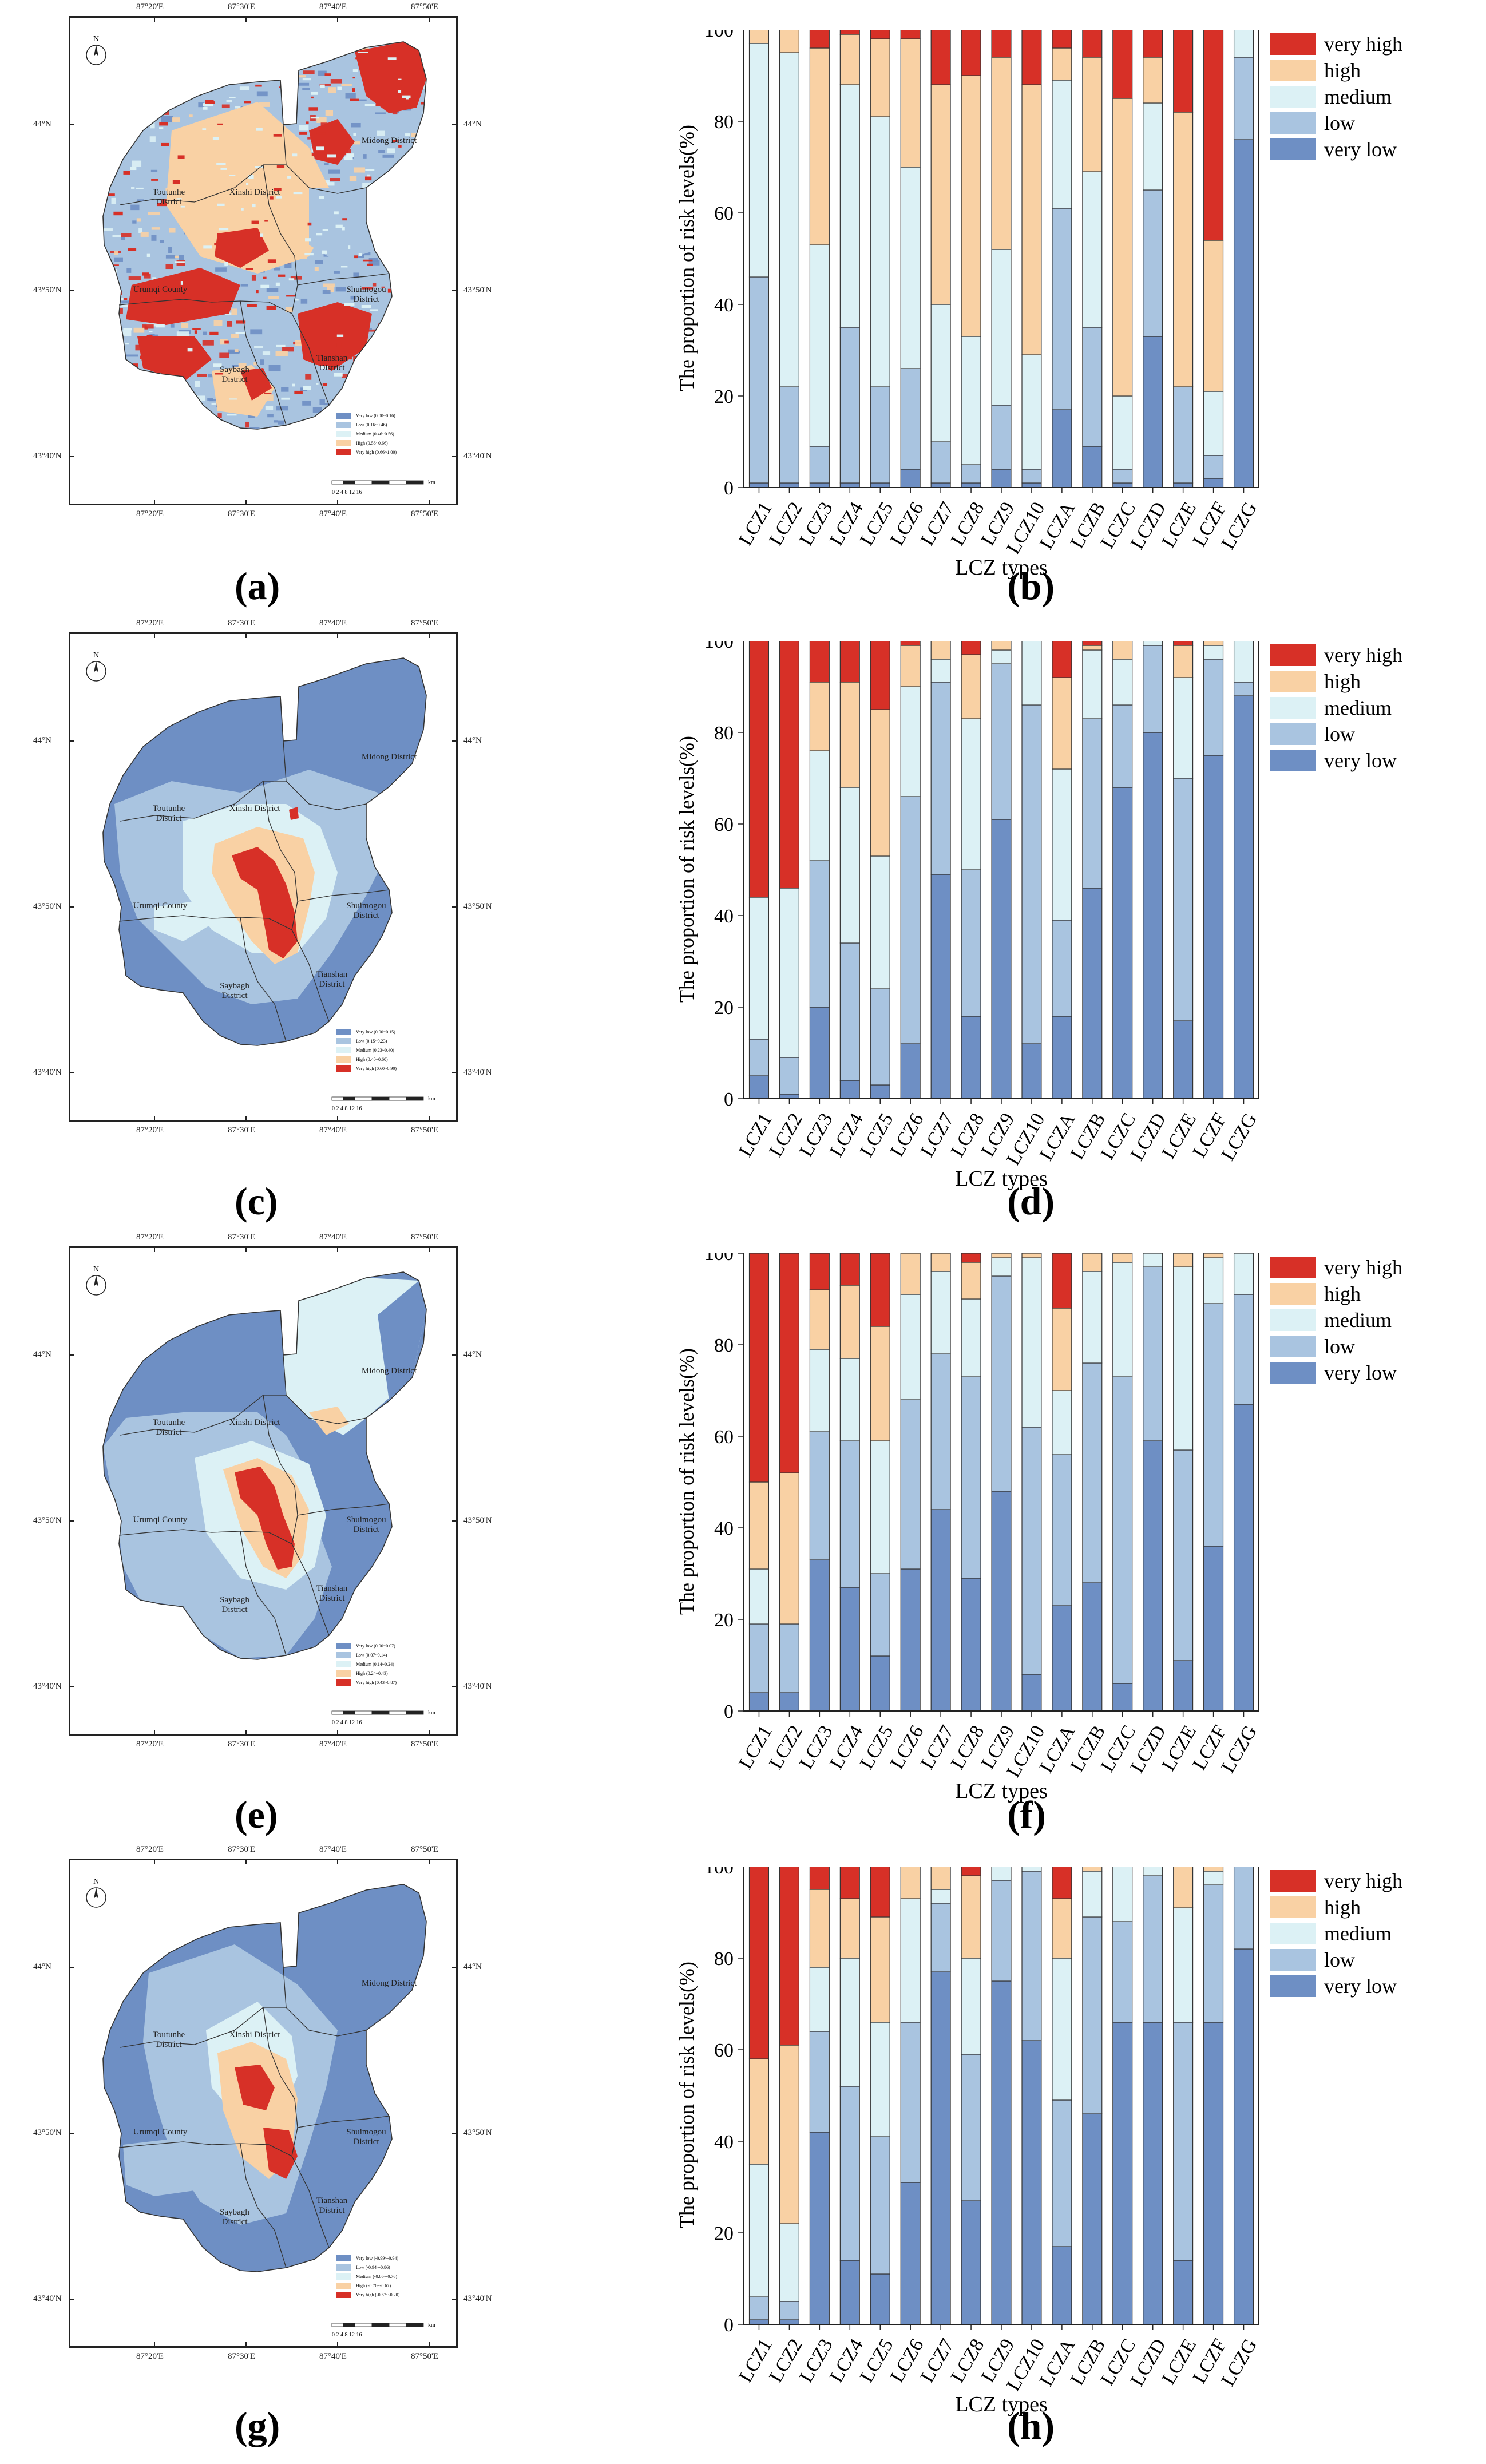 The image size is (1486, 2464). What do you see at coordinates (256, 1201) in the screenshot?
I see `panel-label-c: (c)` at bounding box center [256, 1201].